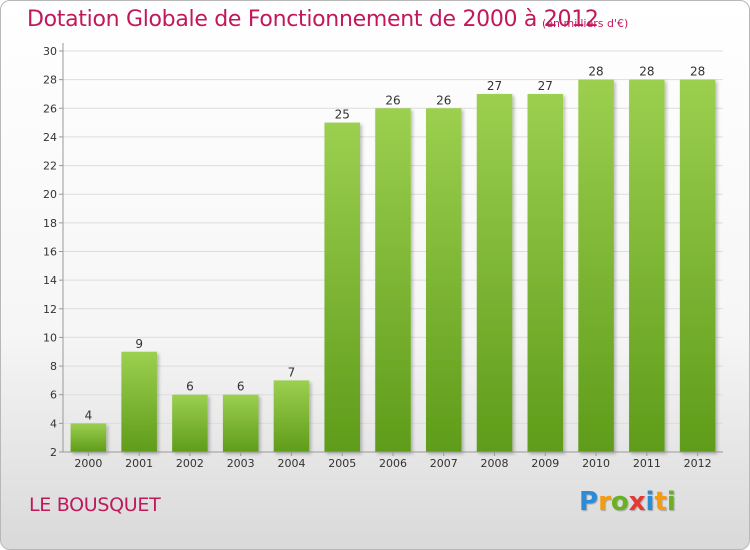 The image size is (750, 550). What do you see at coordinates (698, 463) in the screenshot?
I see `x-tick-label: 2012` at bounding box center [698, 463].